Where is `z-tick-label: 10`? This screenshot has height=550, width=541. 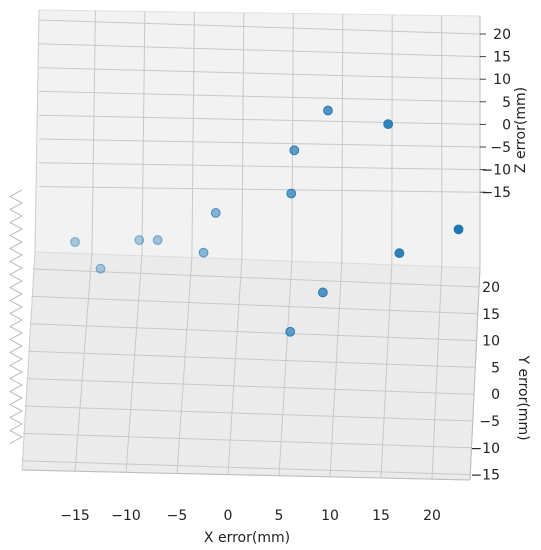
z-tick-label: 10 is located at coordinates (502, 80).